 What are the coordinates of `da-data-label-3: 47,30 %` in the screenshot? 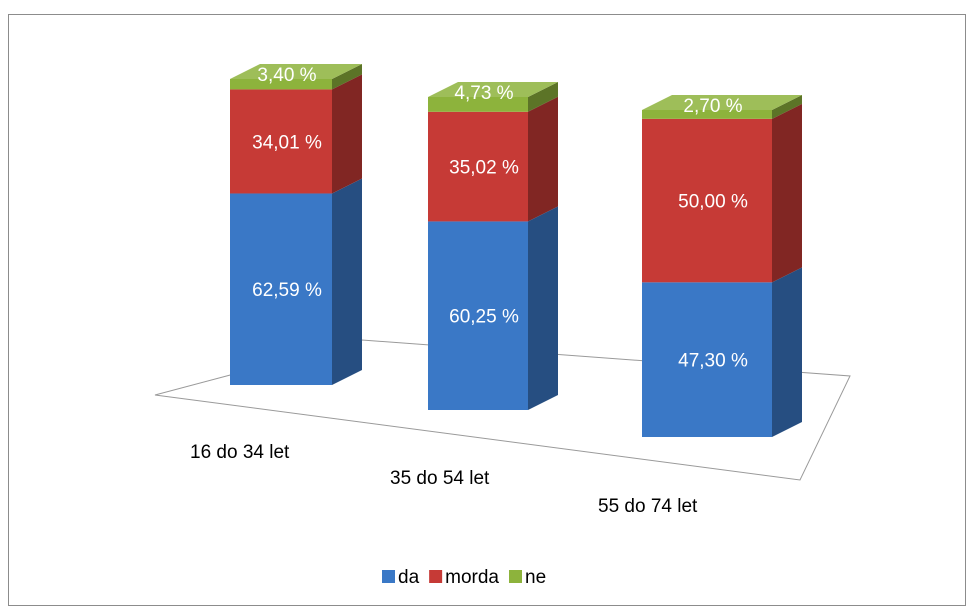 It's located at (713, 361).